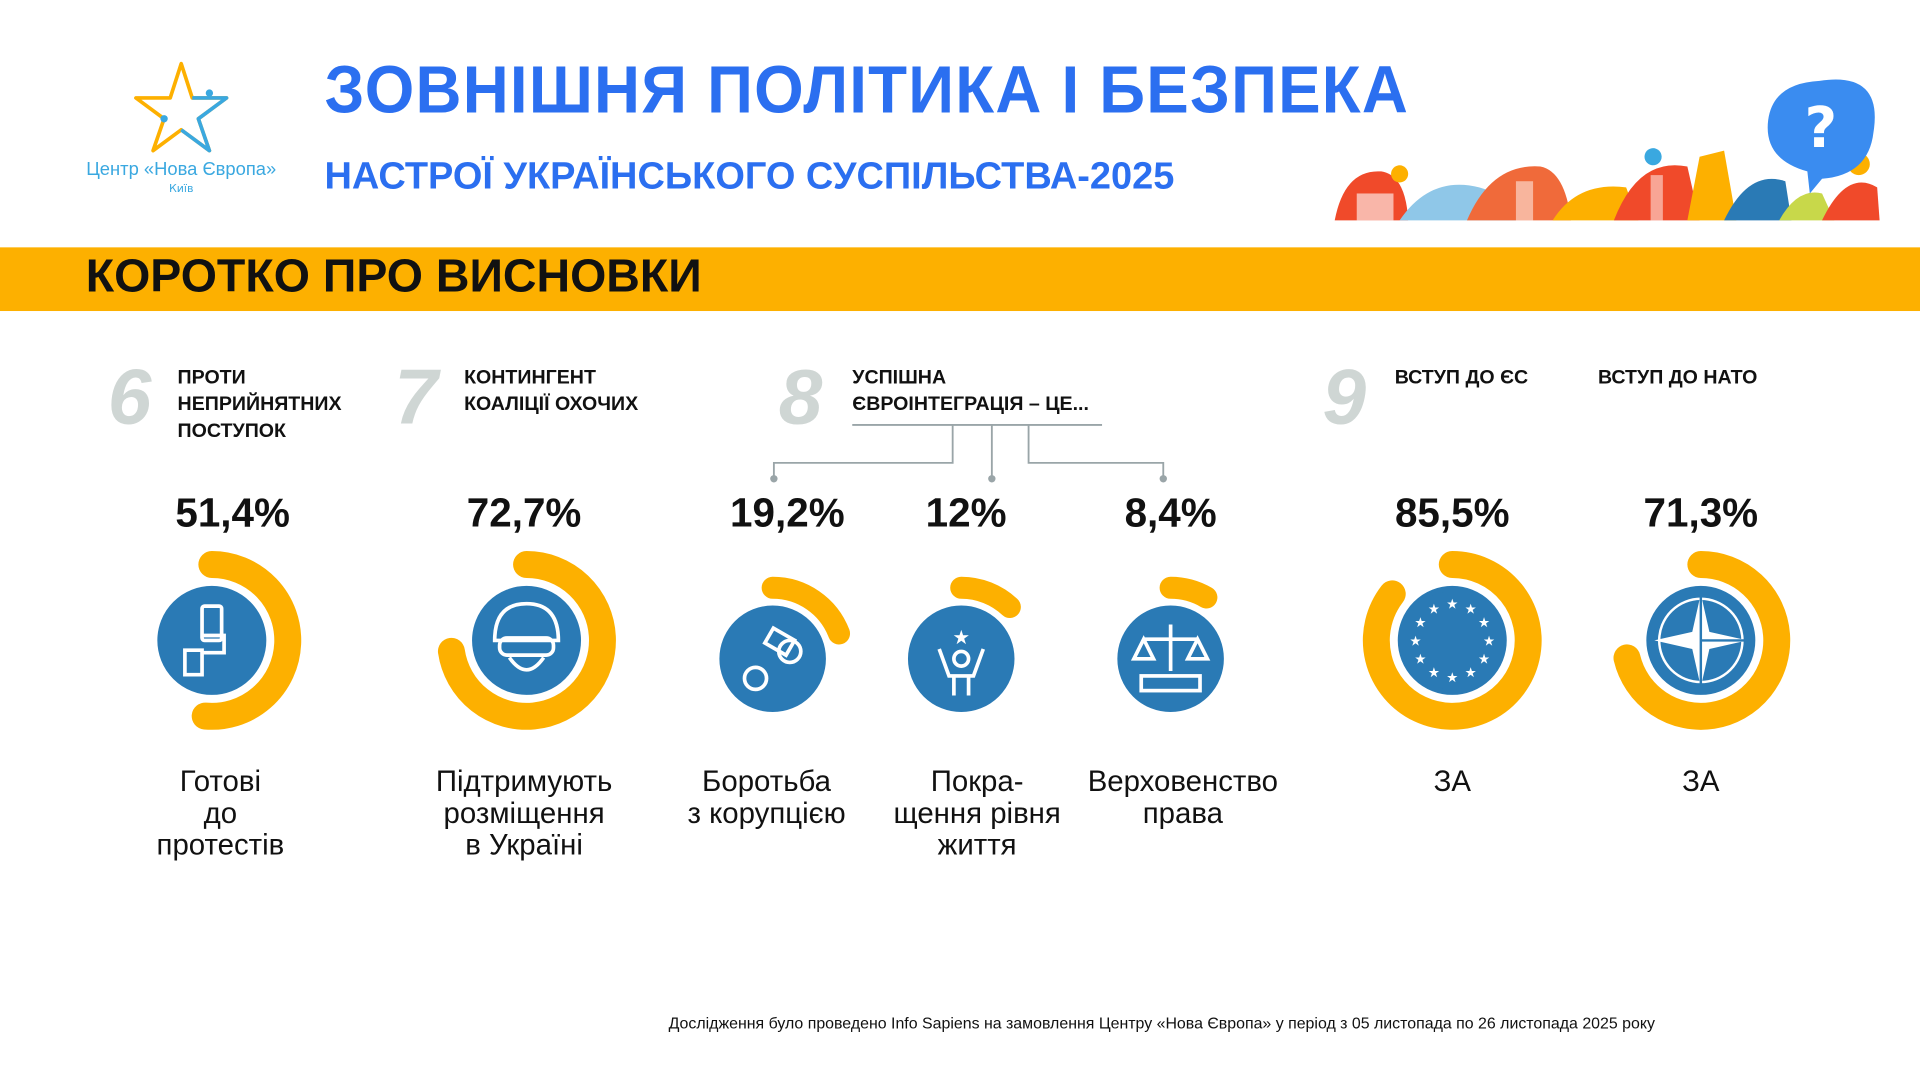  What do you see at coordinates (800, 396) in the screenshot?
I see `section-number-8: 8` at bounding box center [800, 396].